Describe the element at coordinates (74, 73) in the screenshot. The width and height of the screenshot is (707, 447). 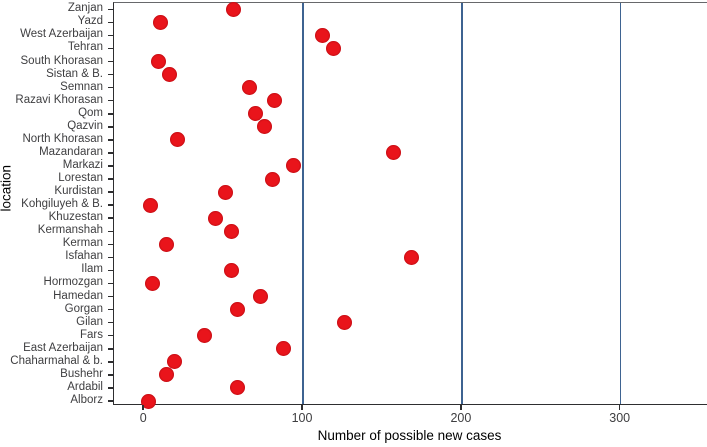
I see `y-tick-label: Sistan & B.` at that location.